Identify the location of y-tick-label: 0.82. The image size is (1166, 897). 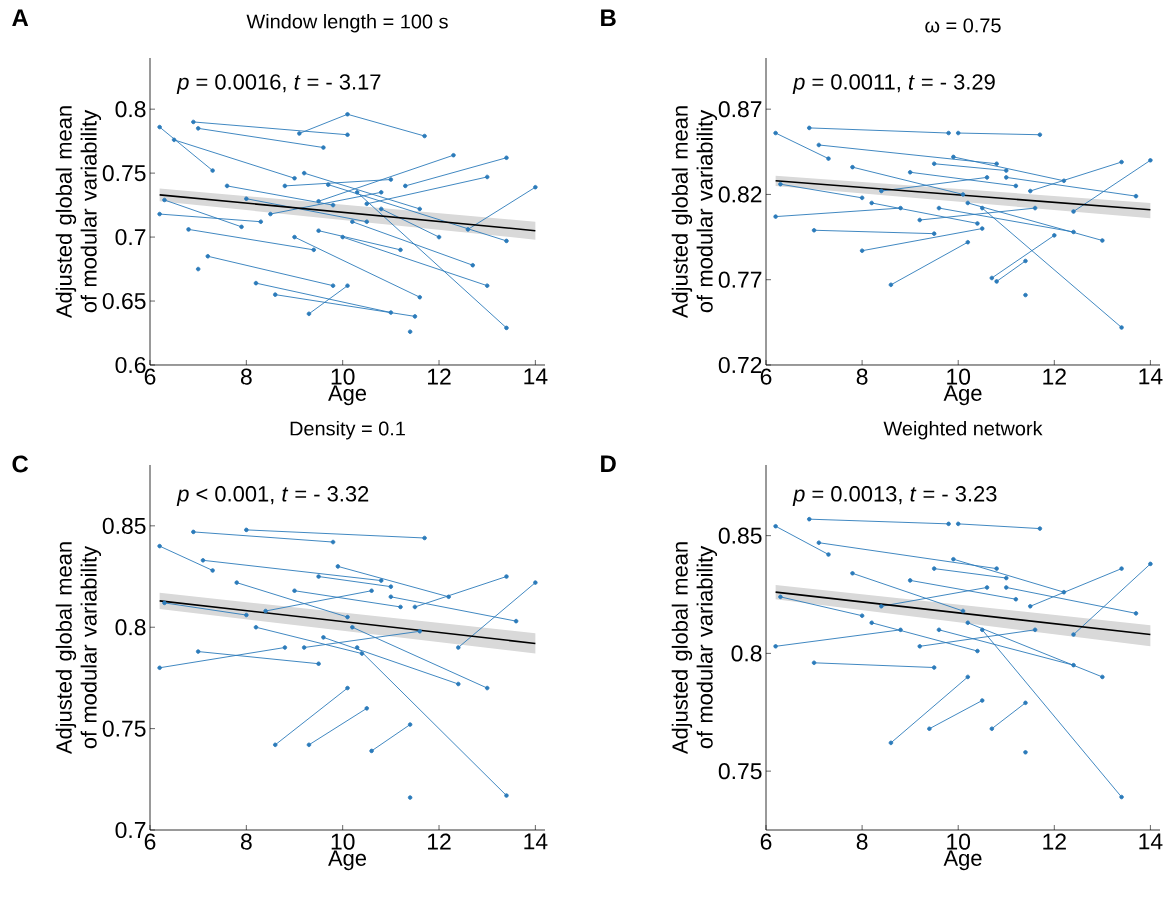
(740, 194).